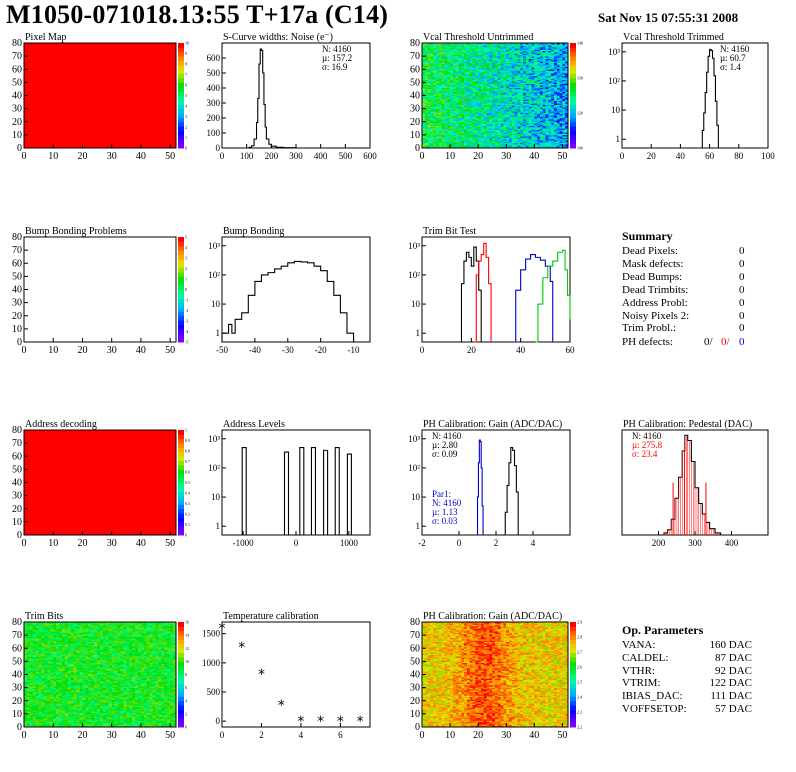 The image size is (796, 772). What do you see at coordinates (53, 735) in the screenshot?
I see `x-tick-label: 10` at bounding box center [53, 735].